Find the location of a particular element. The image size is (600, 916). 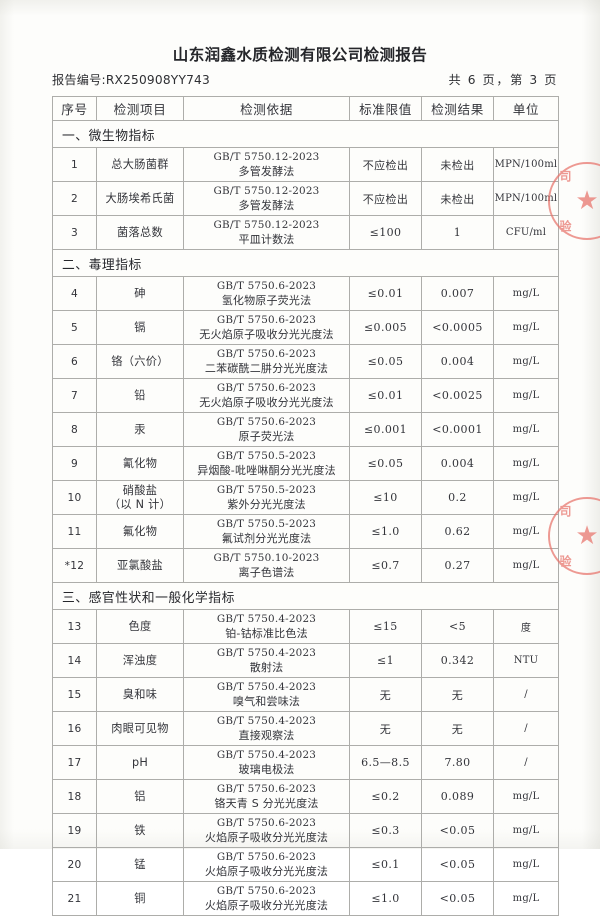

table-section-heading: 一、微生物指标 is located at coordinates (305, 134).